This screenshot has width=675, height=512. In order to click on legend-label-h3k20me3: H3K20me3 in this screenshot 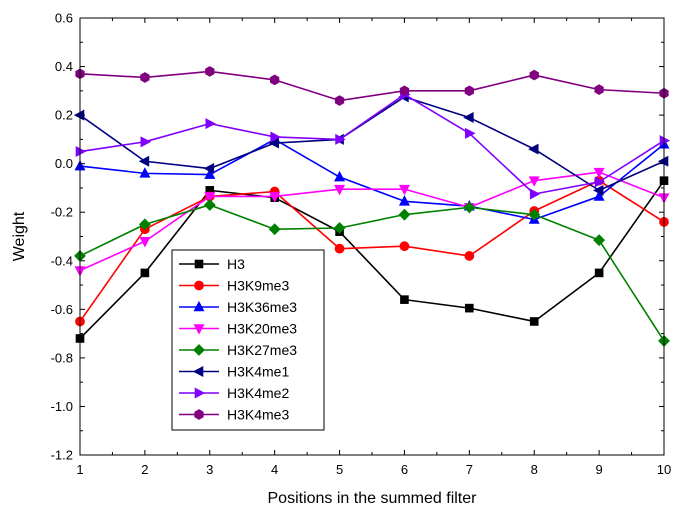, I will do `click(262, 329)`.